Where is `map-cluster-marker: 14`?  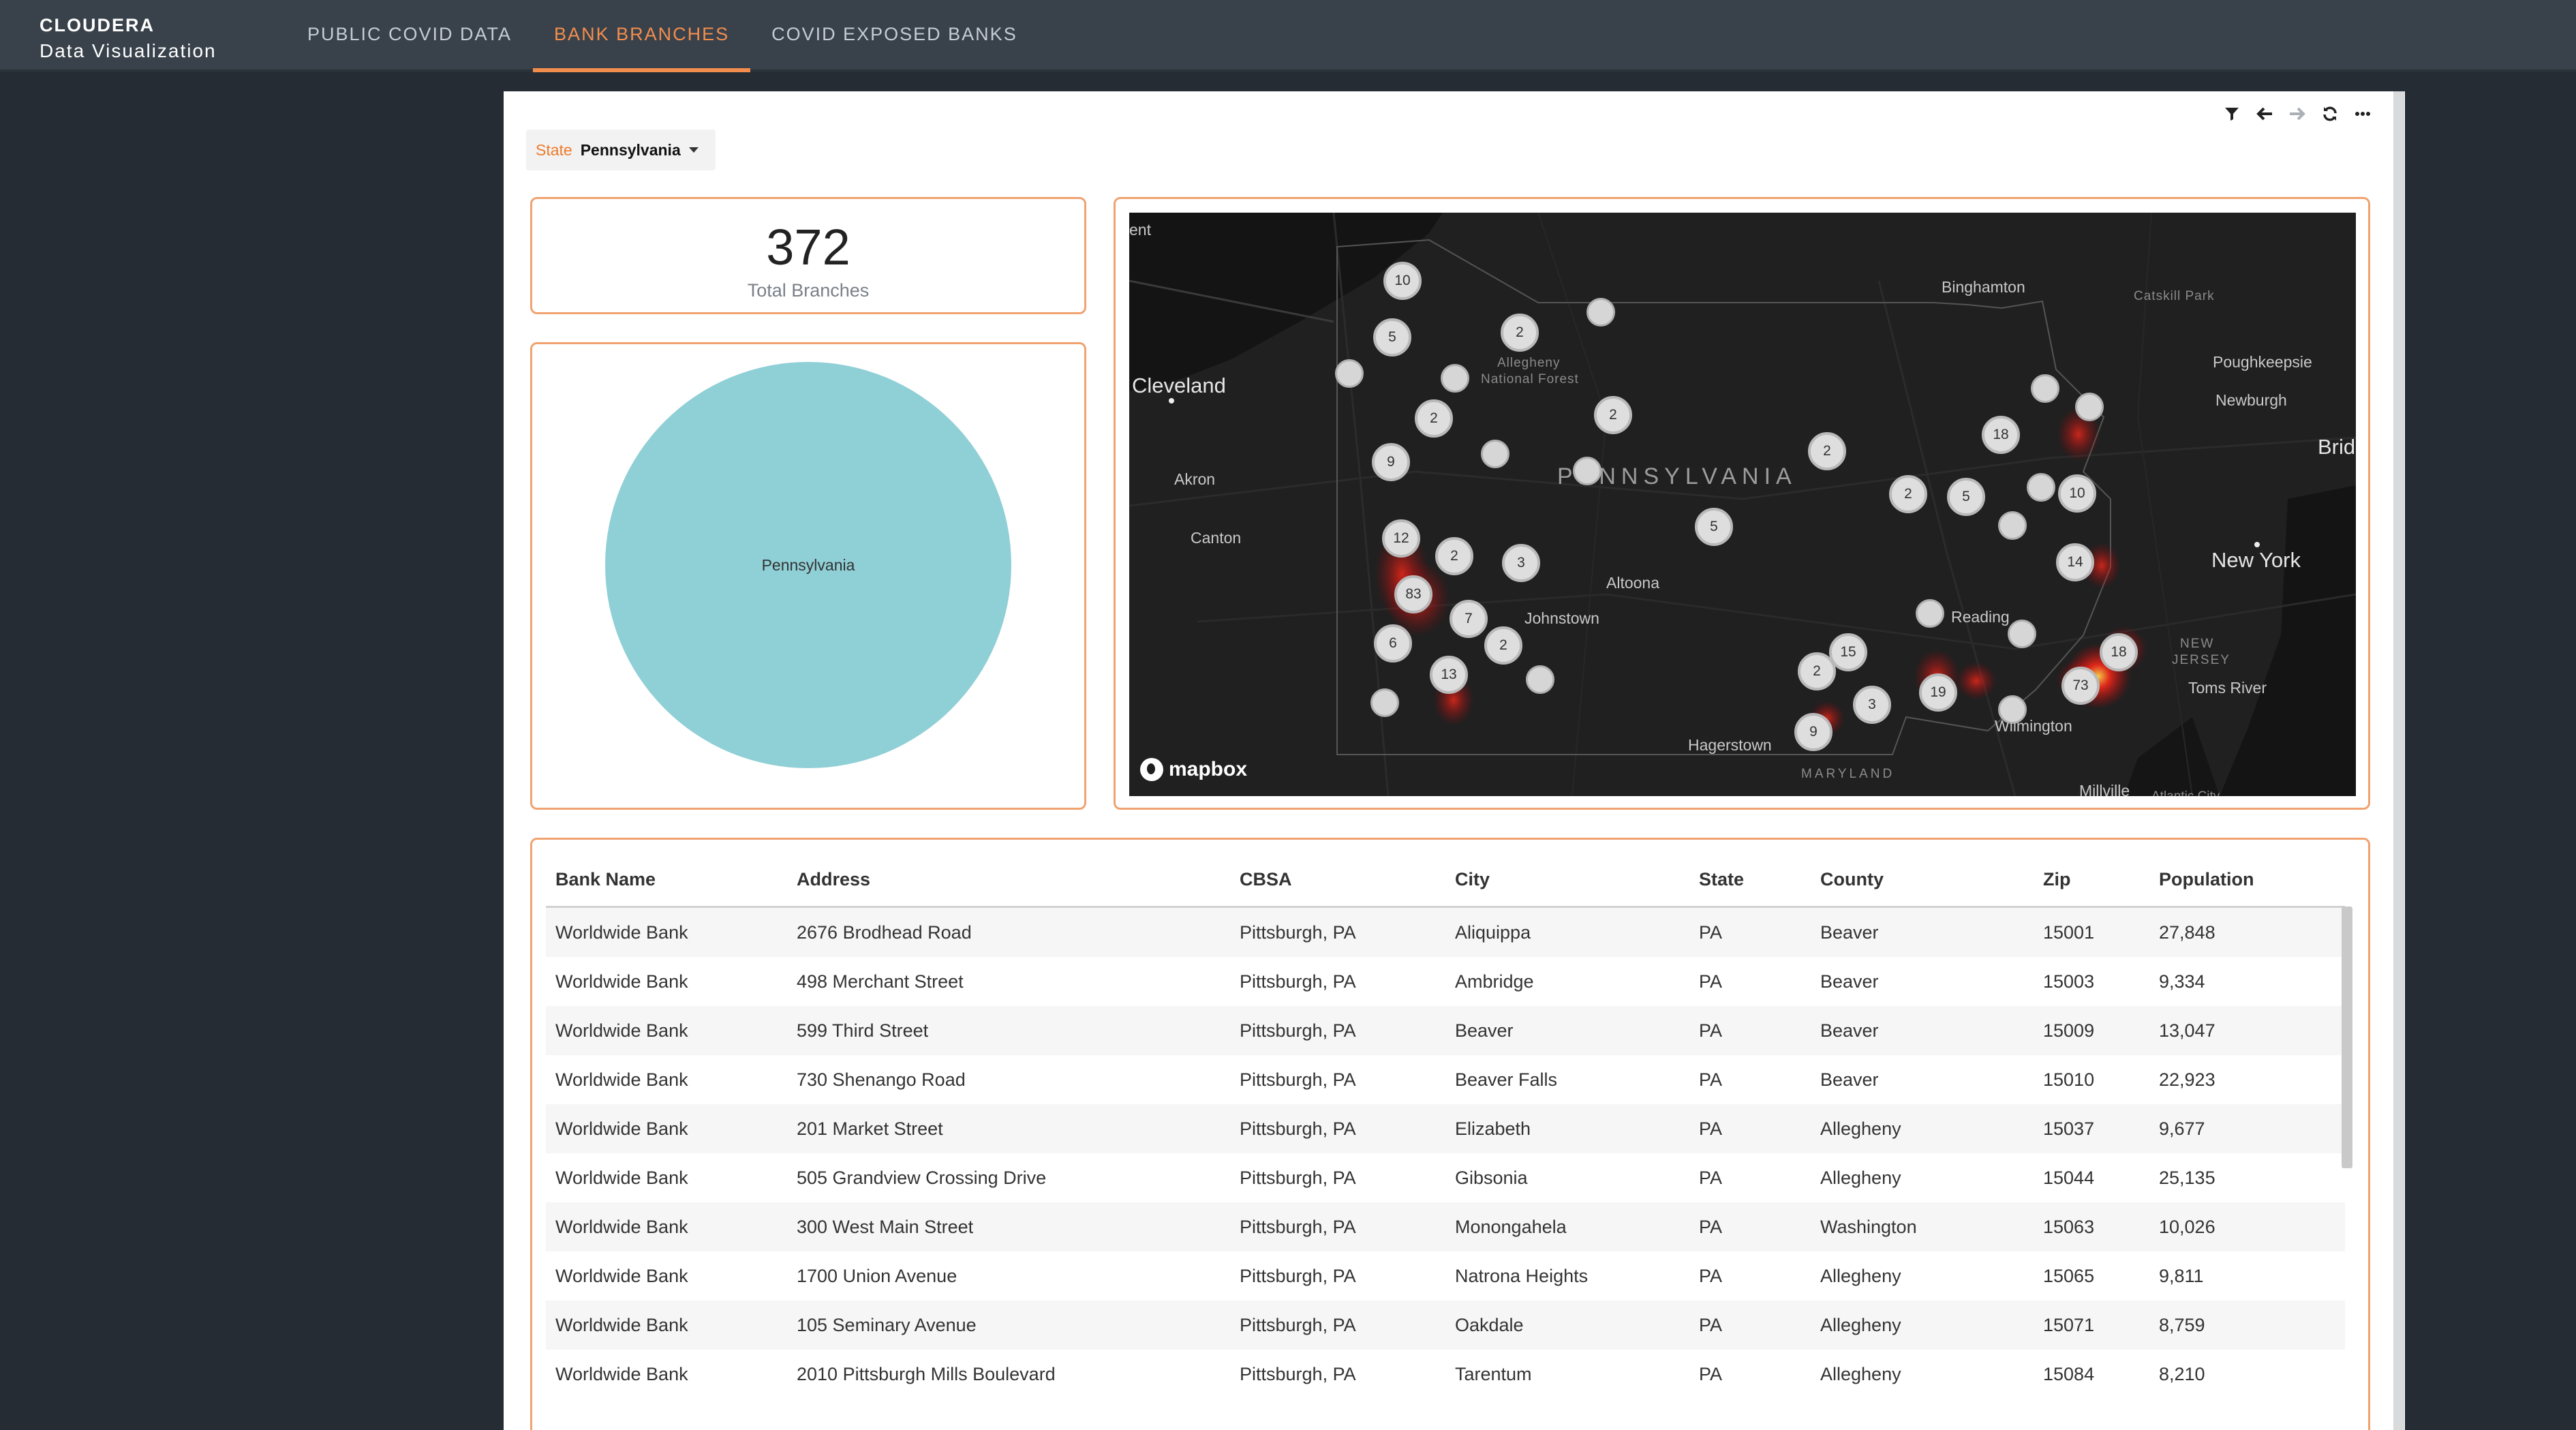 map-cluster-marker: 14 is located at coordinates (2075, 562).